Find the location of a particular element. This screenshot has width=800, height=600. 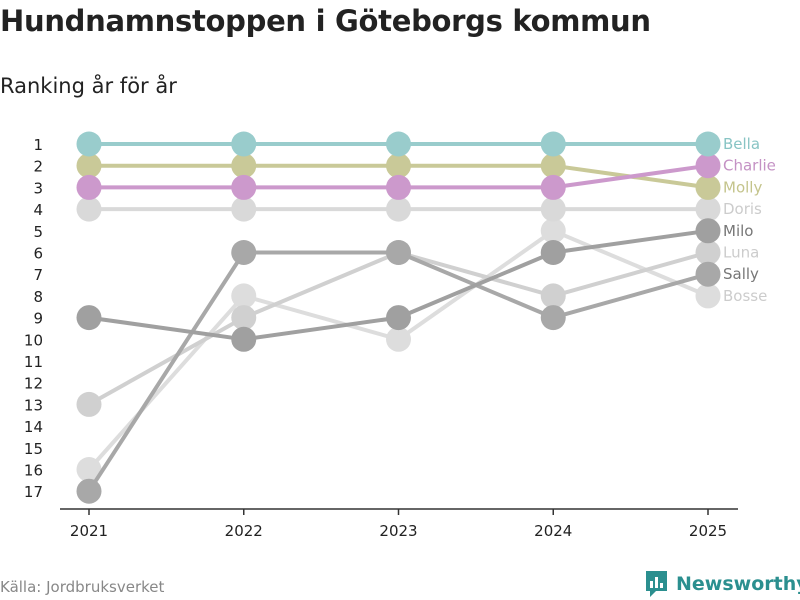

source-note: Källa: Jordbruksverket is located at coordinates (82, 587).